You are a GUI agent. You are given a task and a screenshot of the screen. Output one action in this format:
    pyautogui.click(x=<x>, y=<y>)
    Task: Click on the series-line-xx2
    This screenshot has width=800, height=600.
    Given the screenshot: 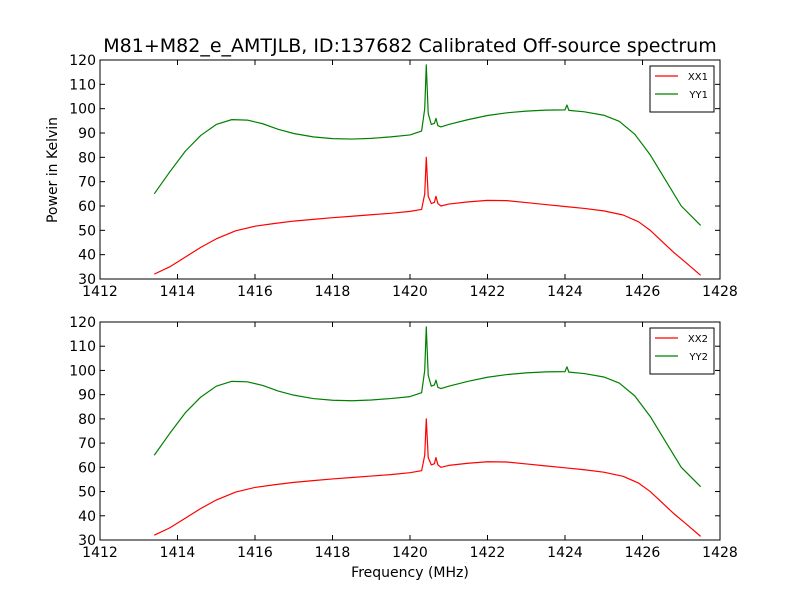 What is the action you would take?
    pyautogui.click(x=427, y=477)
    